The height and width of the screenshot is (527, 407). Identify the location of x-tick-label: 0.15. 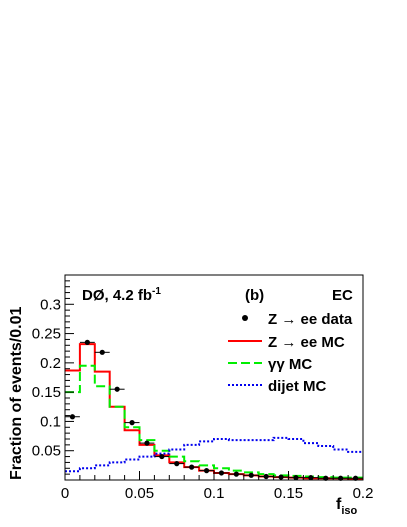
(288, 493).